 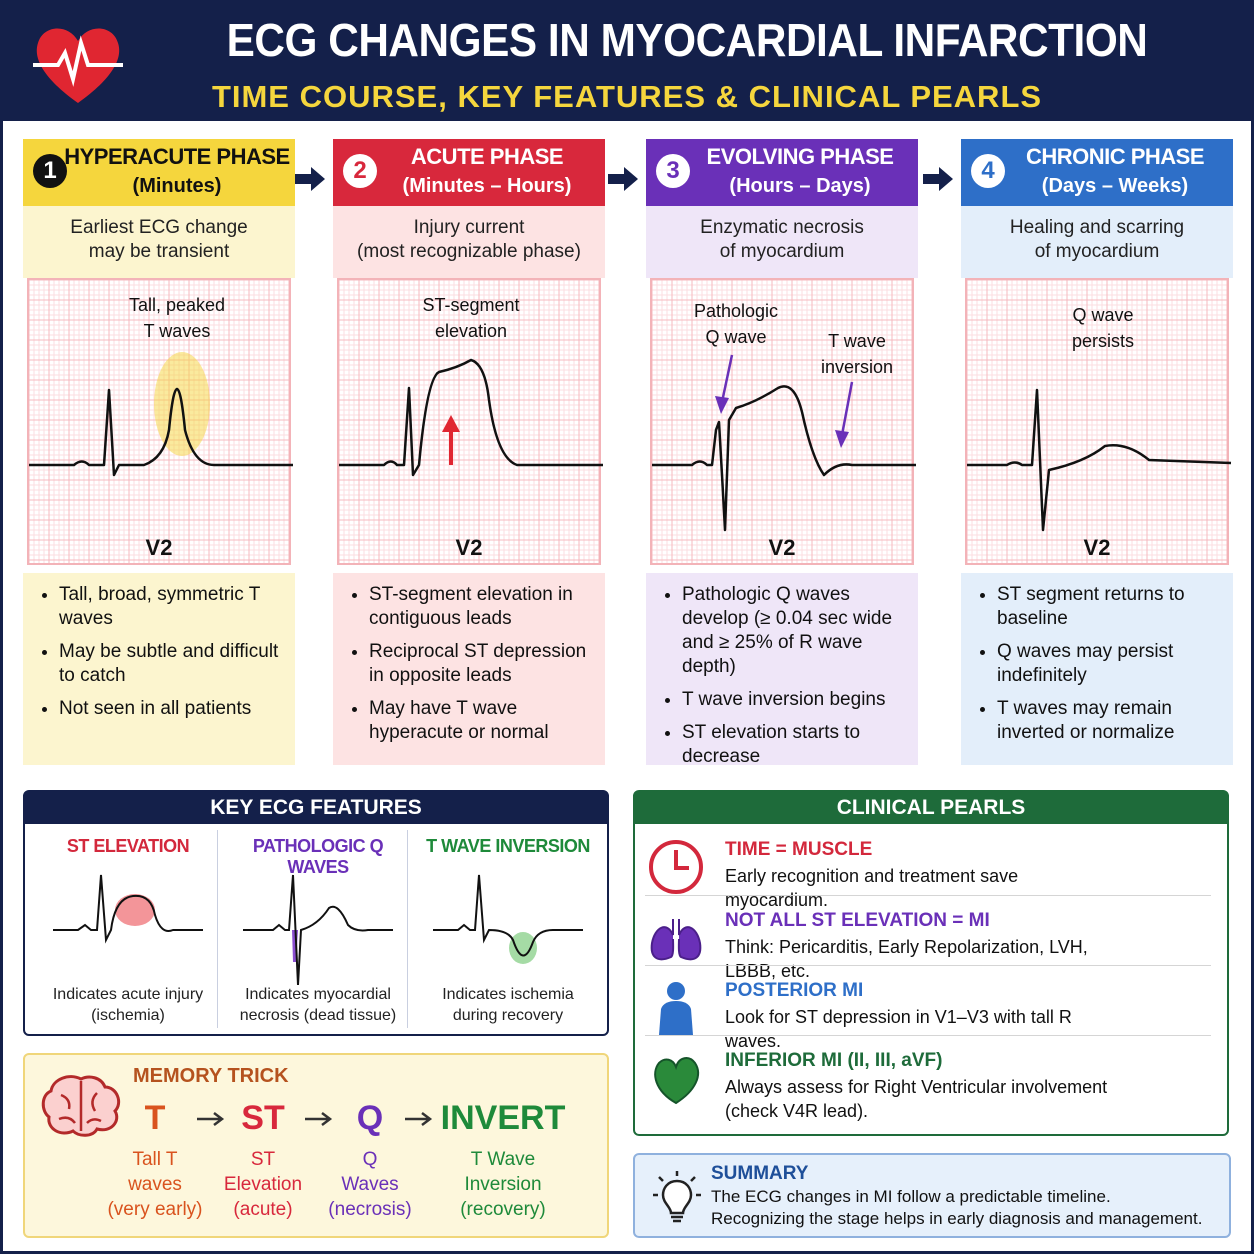 I want to click on ecg-box: Tall, peaked T waves V2, so click(x=160, y=421).